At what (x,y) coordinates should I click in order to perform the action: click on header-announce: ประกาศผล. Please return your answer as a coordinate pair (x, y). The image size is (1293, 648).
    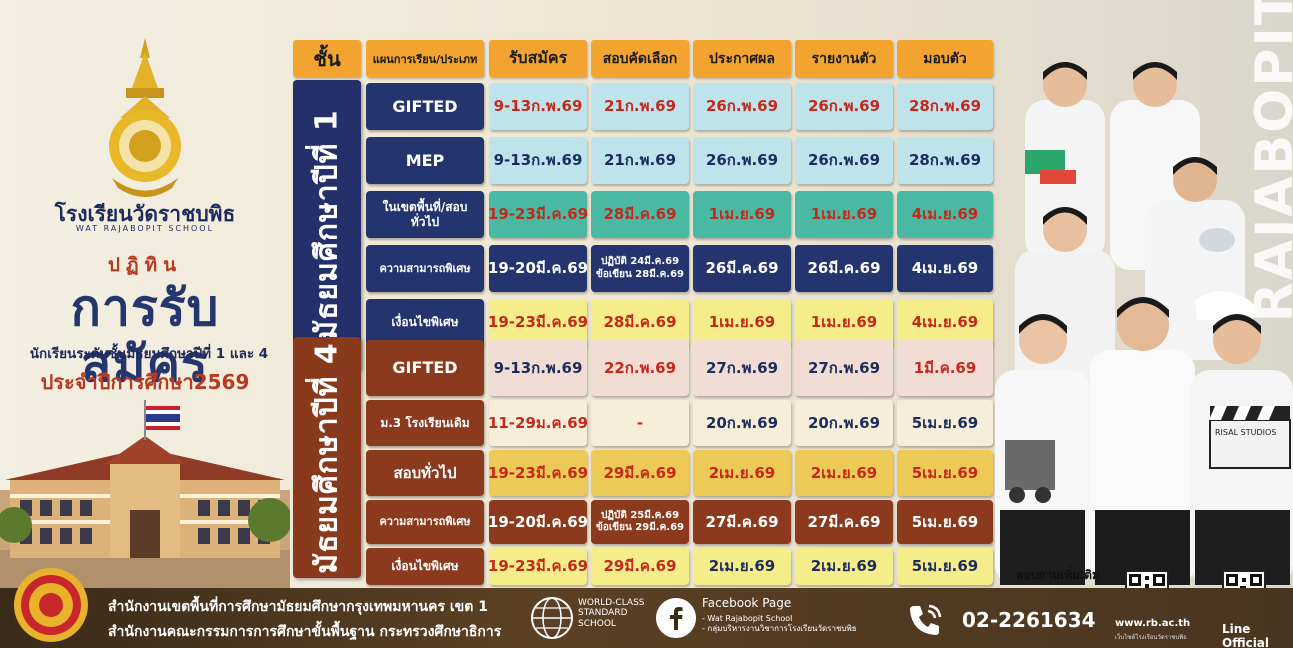
    Looking at the image, I should click on (742, 58).